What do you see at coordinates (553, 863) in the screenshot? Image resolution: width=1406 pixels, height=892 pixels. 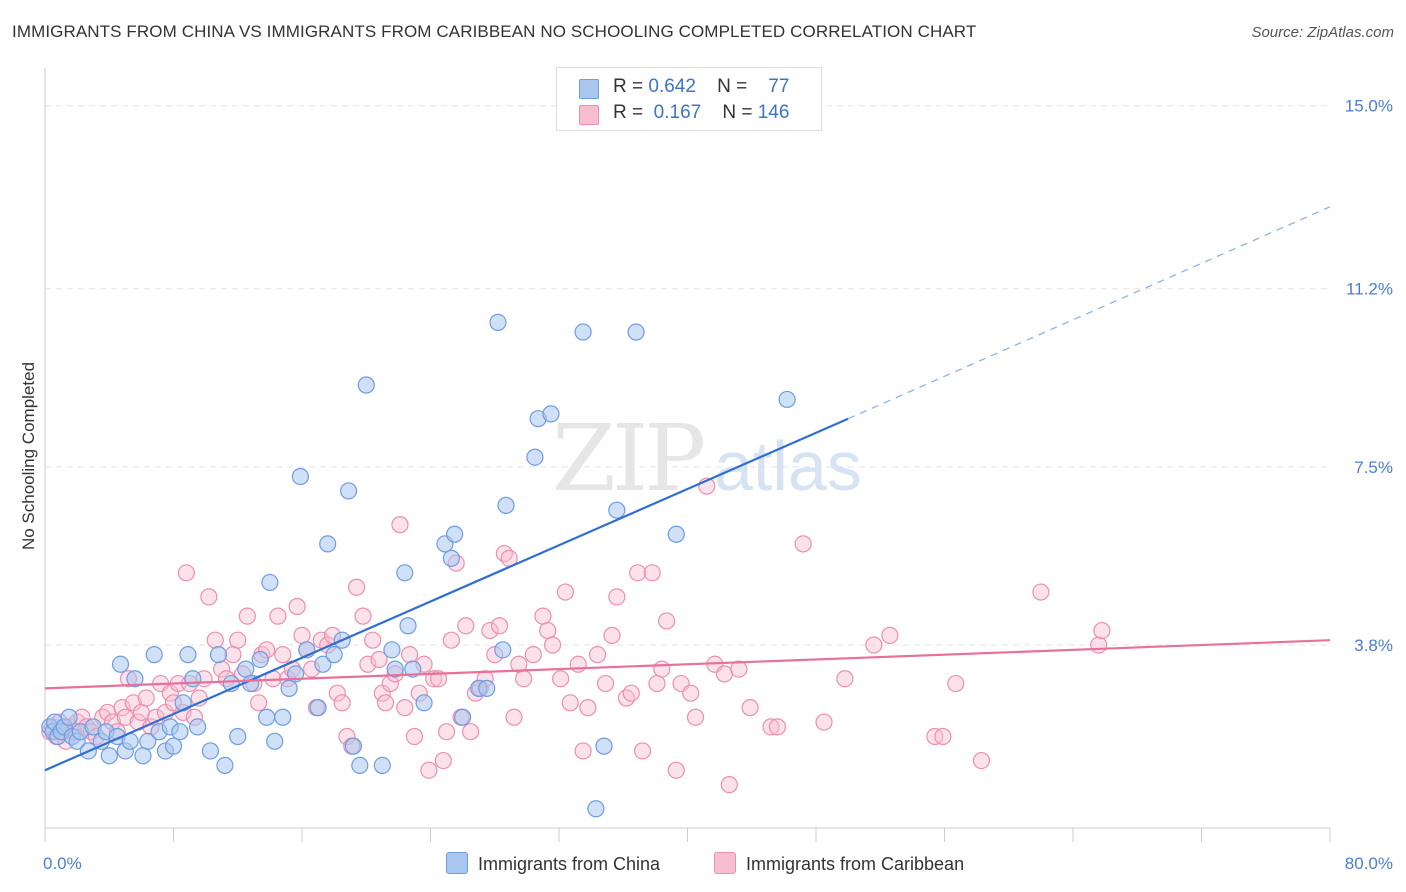 I see `legend-item-china: Immigrants from China` at bounding box center [553, 863].